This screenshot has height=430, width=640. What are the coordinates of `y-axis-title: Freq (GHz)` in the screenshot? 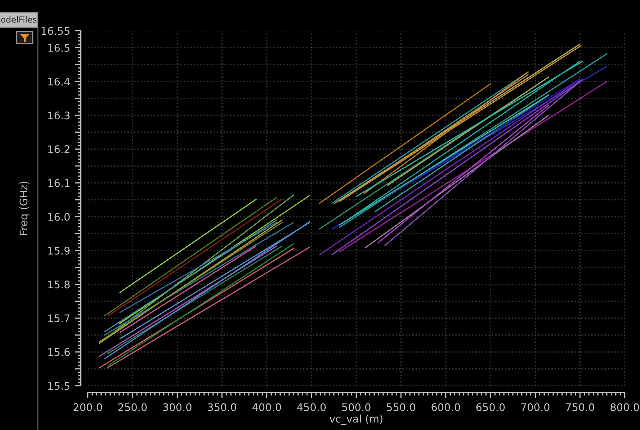 It's located at (25, 209).